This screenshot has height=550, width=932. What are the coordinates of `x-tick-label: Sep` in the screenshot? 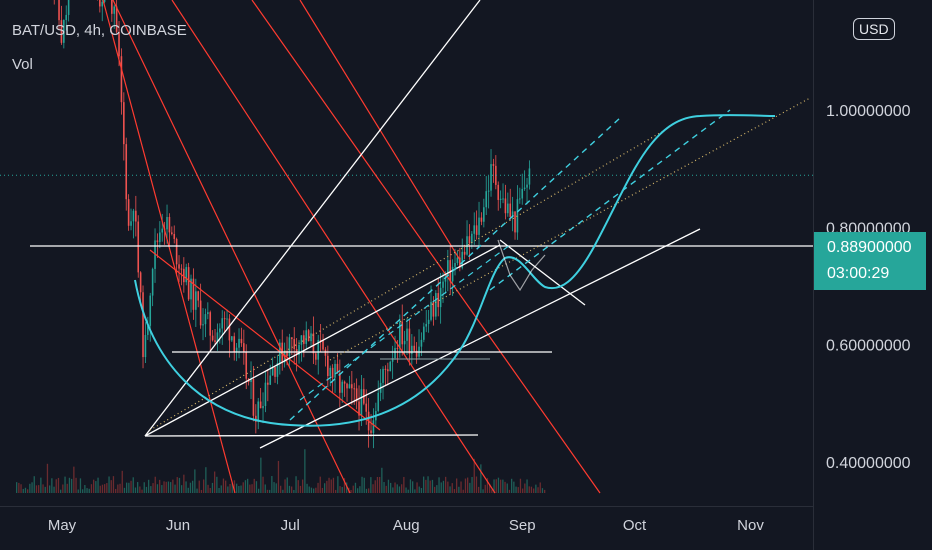 It's located at (522, 525).